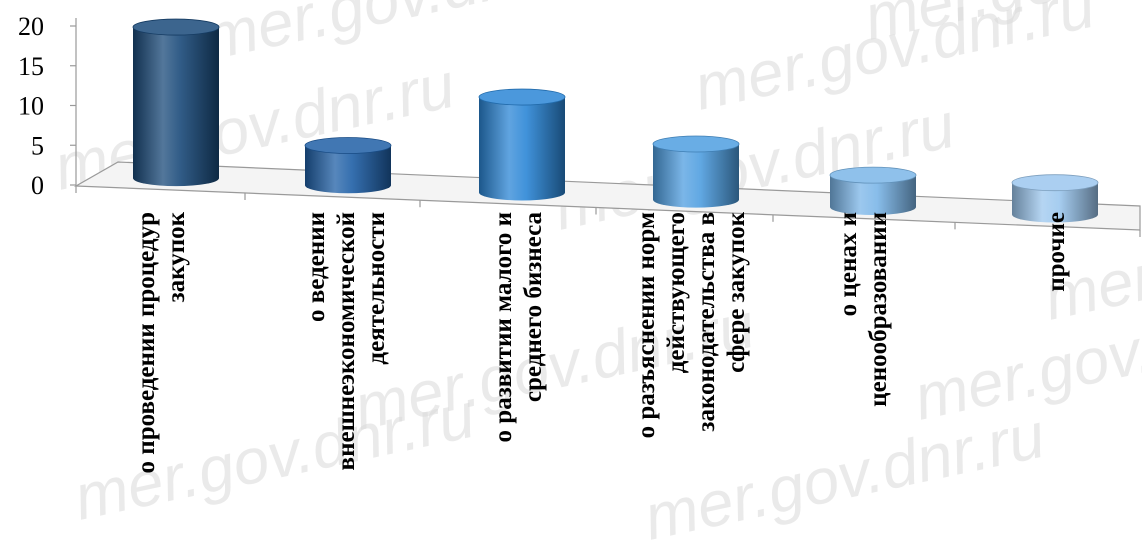 The width and height of the screenshot is (1142, 552). Describe the element at coordinates (316, 267) in the screenshot. I see `x-category-label-line: о ведении` at that location.